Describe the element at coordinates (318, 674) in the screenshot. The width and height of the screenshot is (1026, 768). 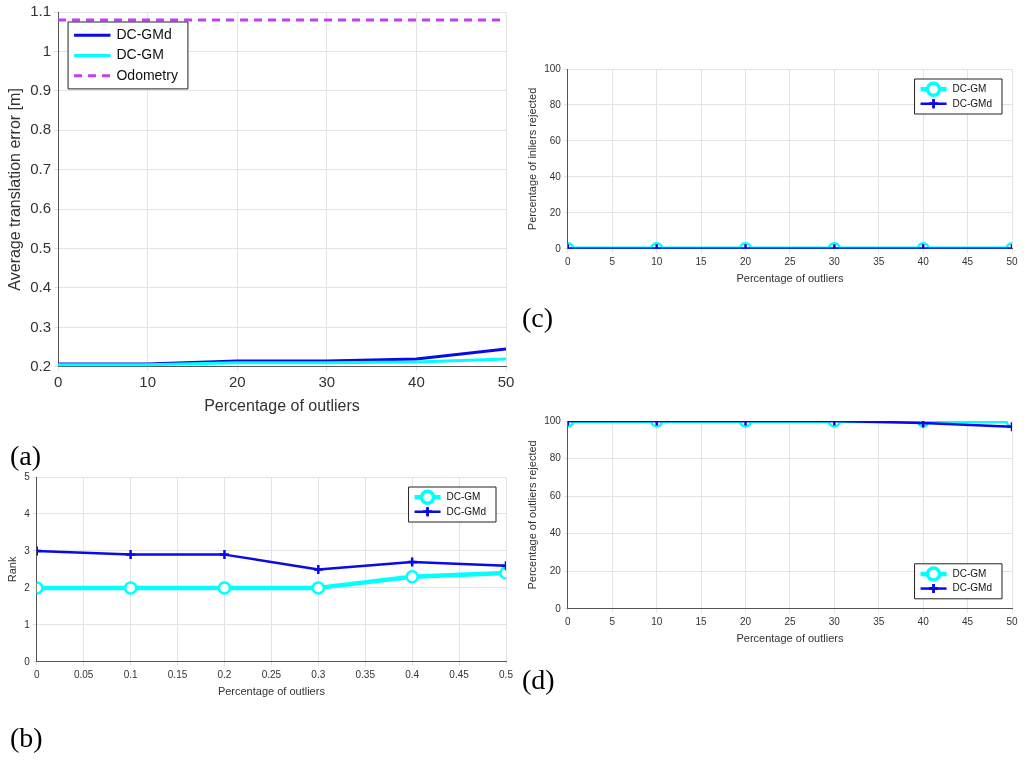
I see `x-tick-label: 0.3` at that location.